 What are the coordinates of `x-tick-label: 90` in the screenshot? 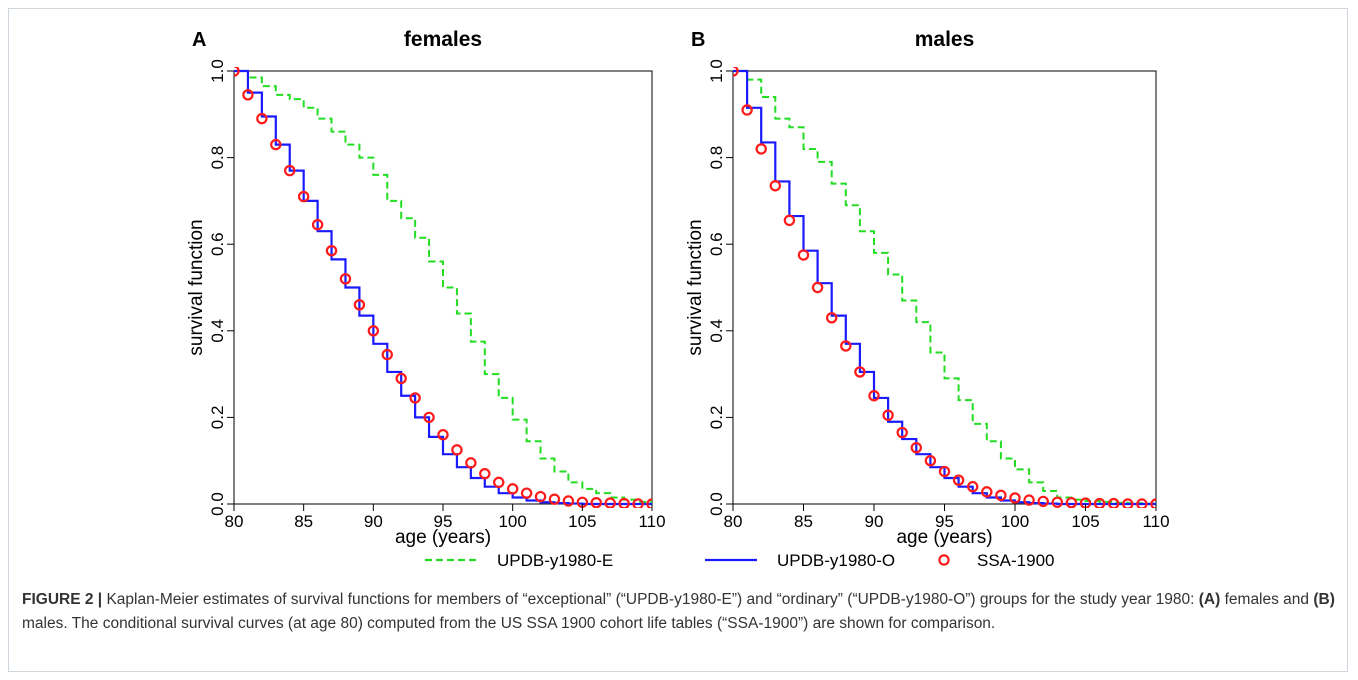 It's located at (874, 521).